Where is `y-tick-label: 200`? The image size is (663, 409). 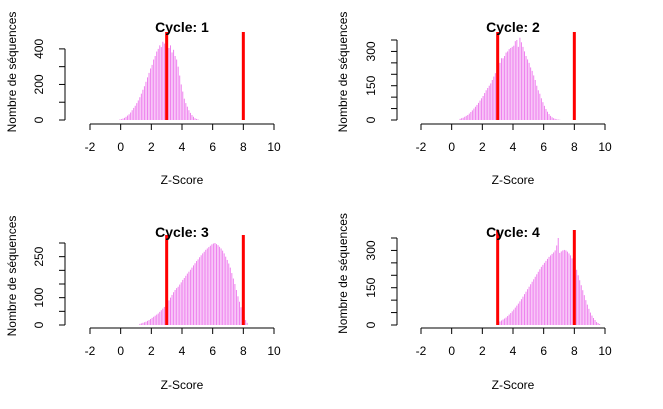
y-tick-label: 200 is located at coordinates (39, 84).